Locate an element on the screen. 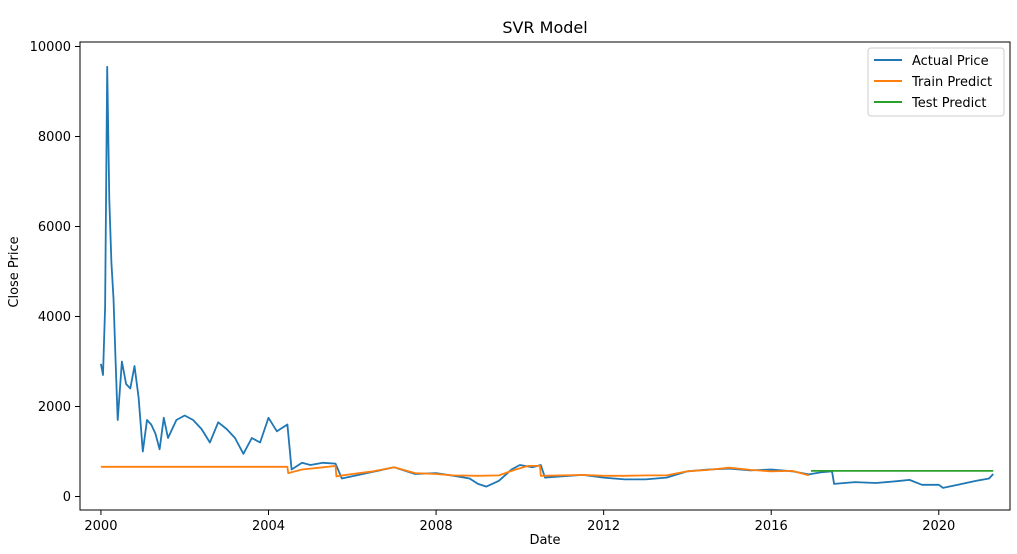 Image resolution: width=1017 pixels, height=554 pixels. x-axis: 2000 2004 2008 2012 2016 2020 is located at coordinates (519, 522).